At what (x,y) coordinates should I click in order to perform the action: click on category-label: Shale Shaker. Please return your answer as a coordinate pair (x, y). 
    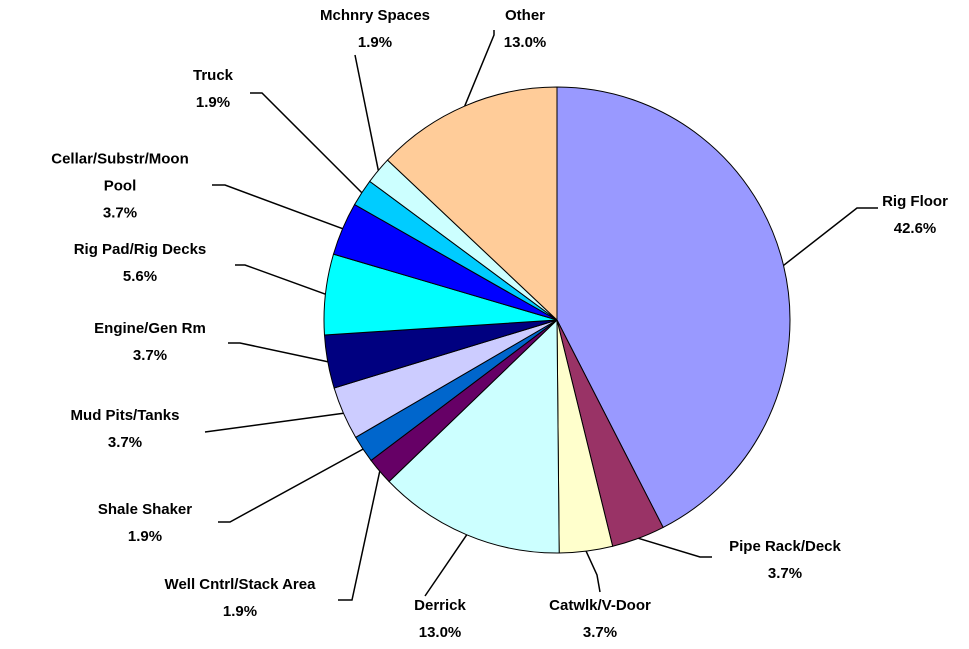
    Looking at the image, I should click on (145, 509).